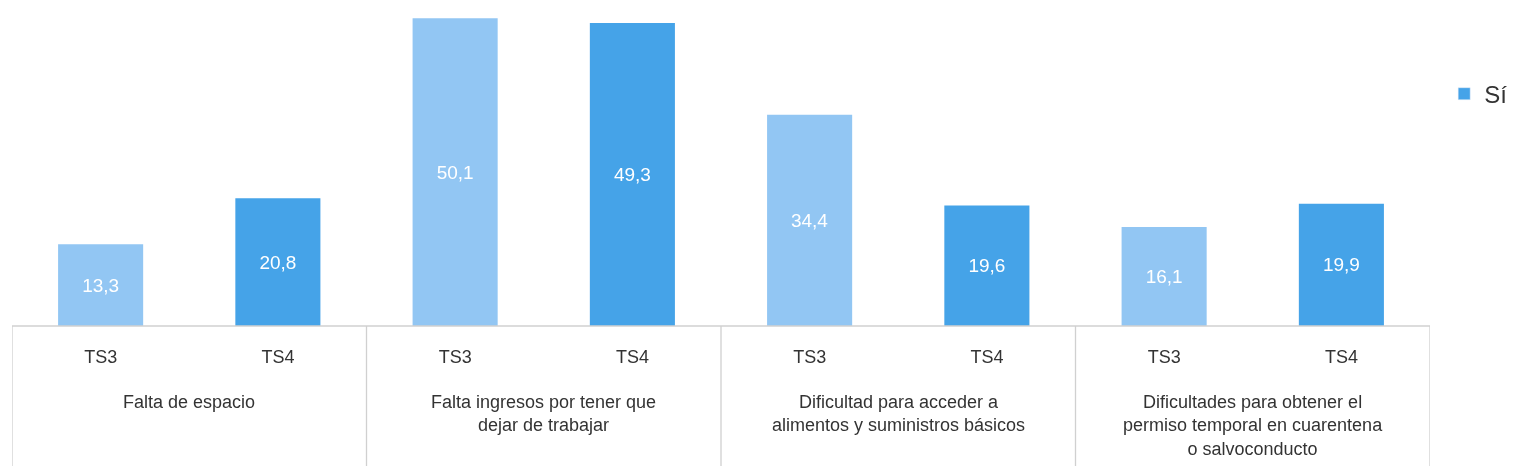  Describe the element at coordinates (1253, 425) in the screenshot. I see `text: Dificultades para obtener el permiso temporal en cuarentena o salvoconducto` at that location.